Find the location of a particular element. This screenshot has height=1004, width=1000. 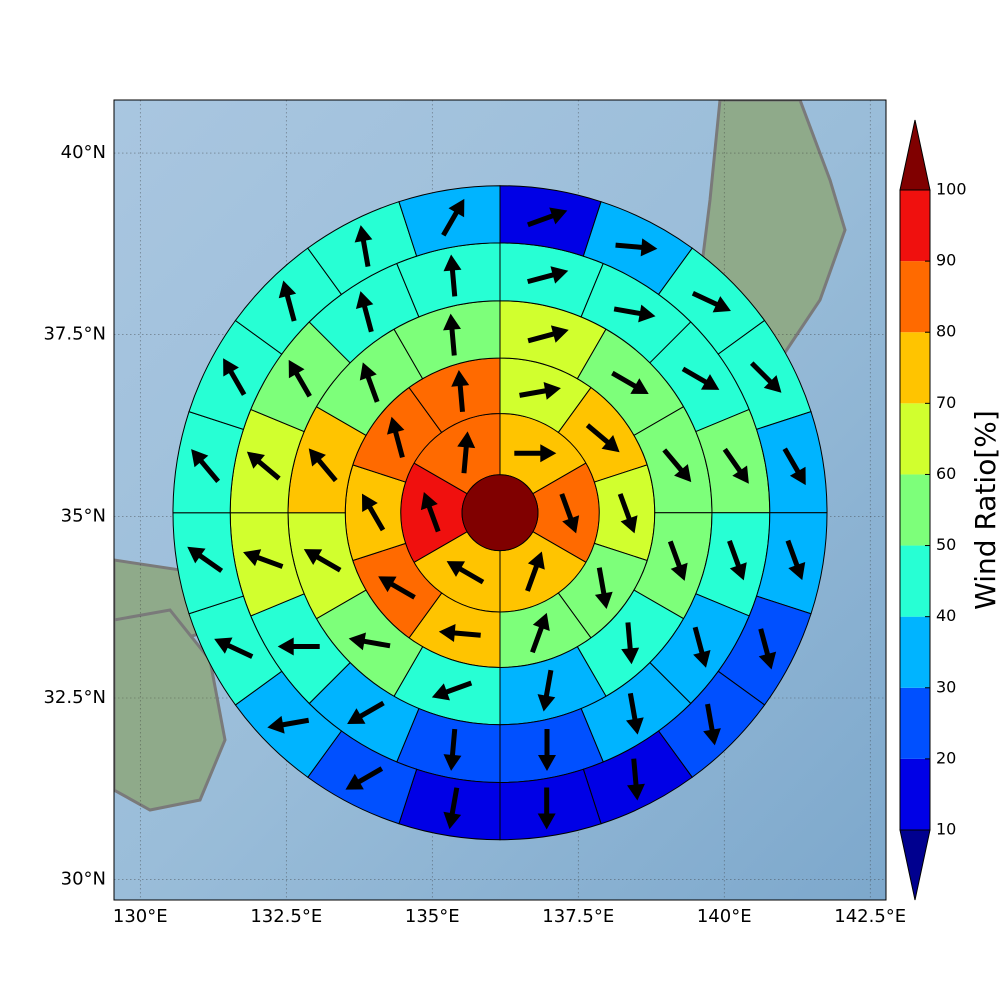

colorbar-frame is located at coordinates (915, 510).